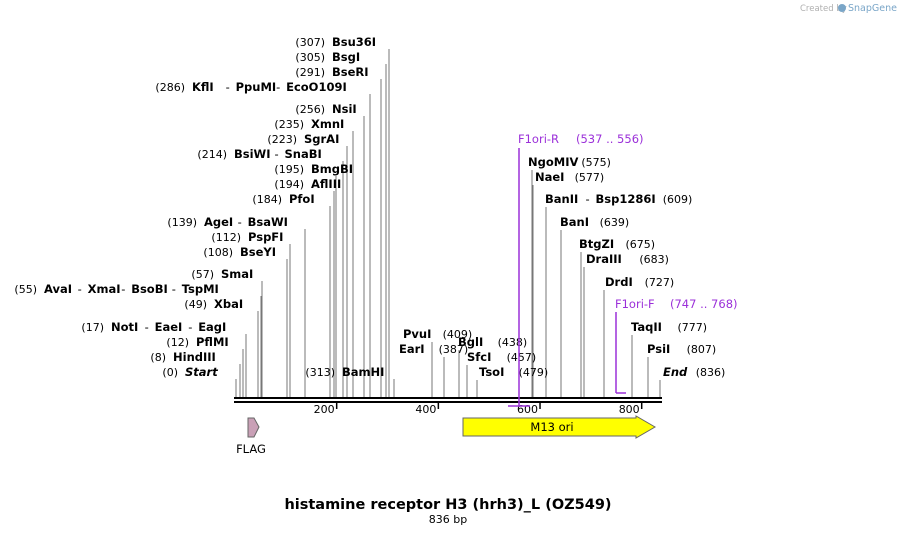  Describe the element at coordinates (313, 169) in the screenshot. I see `enzyme-label-bmgbi: (195) BmgBI` at that location.